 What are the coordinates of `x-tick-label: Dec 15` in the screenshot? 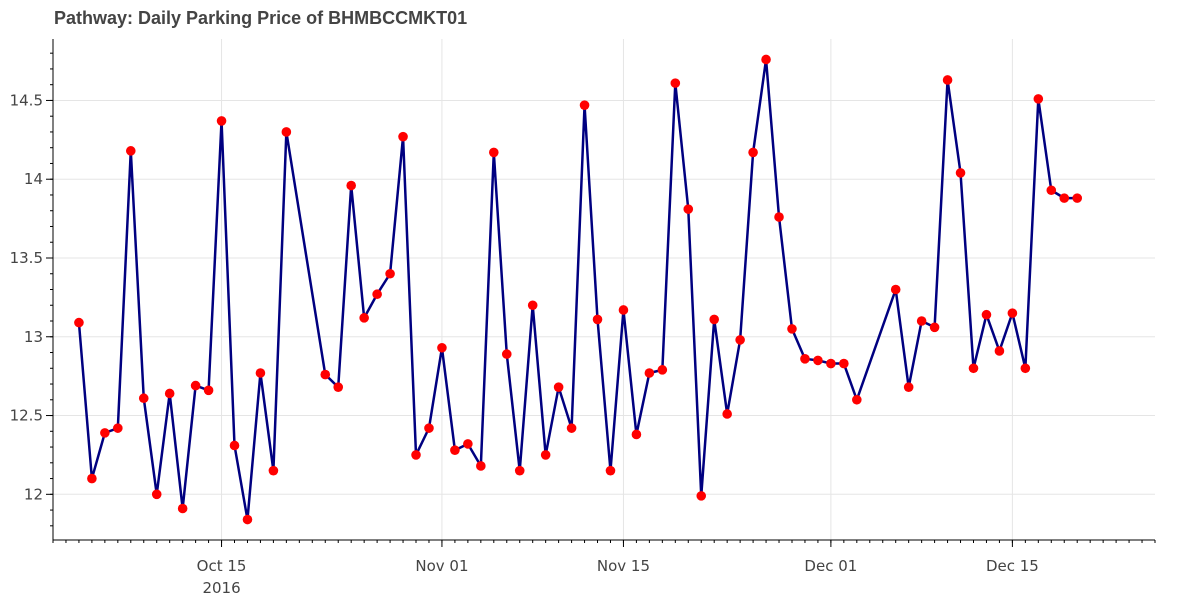 It's located at (1012, 566).